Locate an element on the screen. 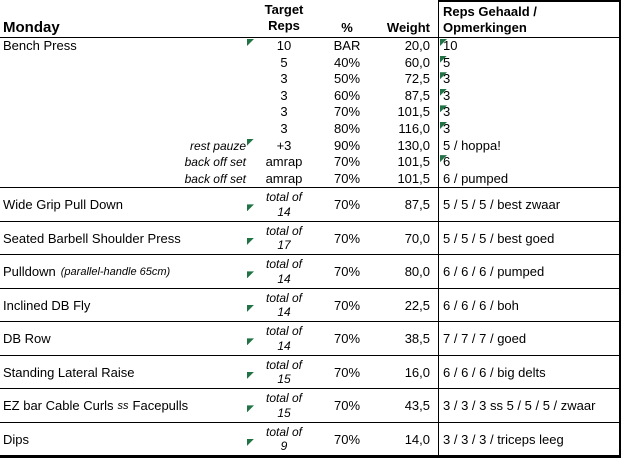 Image resolution: width=623 pixels, height=462 pixels. weight-cell: 80,0 is located at coordinates (417, 272).